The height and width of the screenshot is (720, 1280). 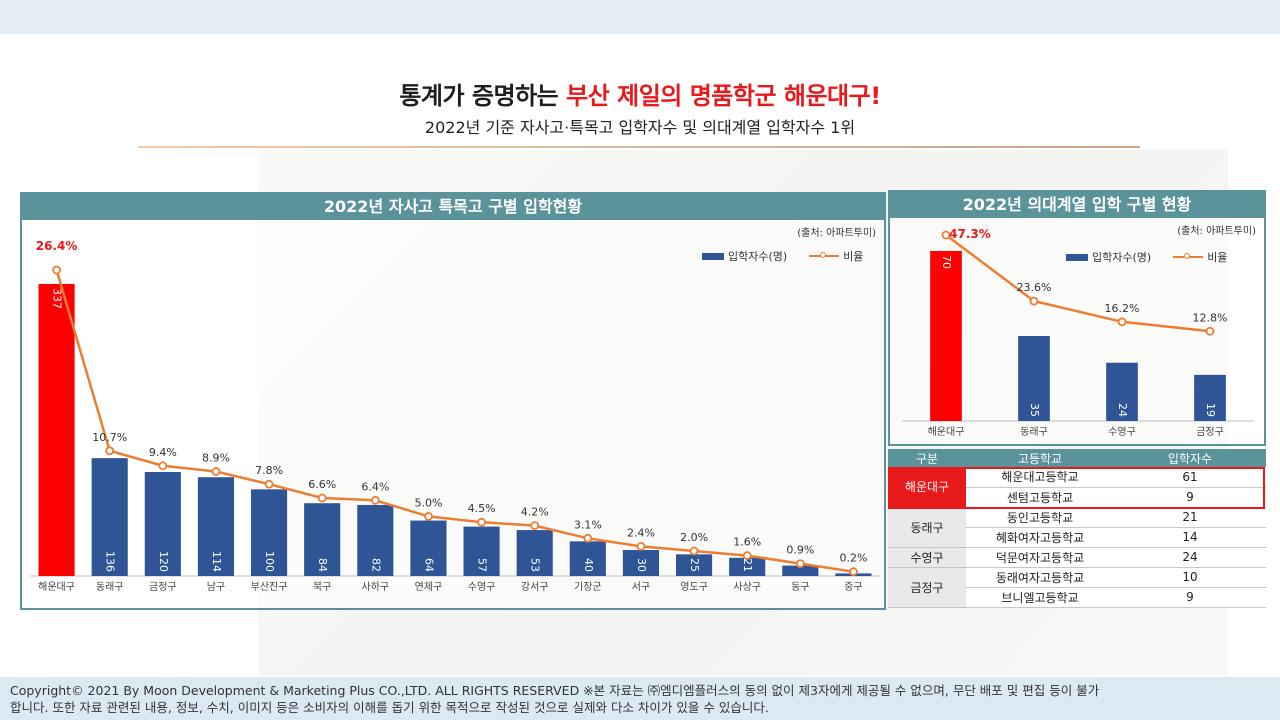 What do you see at coordinates (375, 486) in the screenshot?
I see `rate-label: 6.4%` at bounding box center [375, 486].